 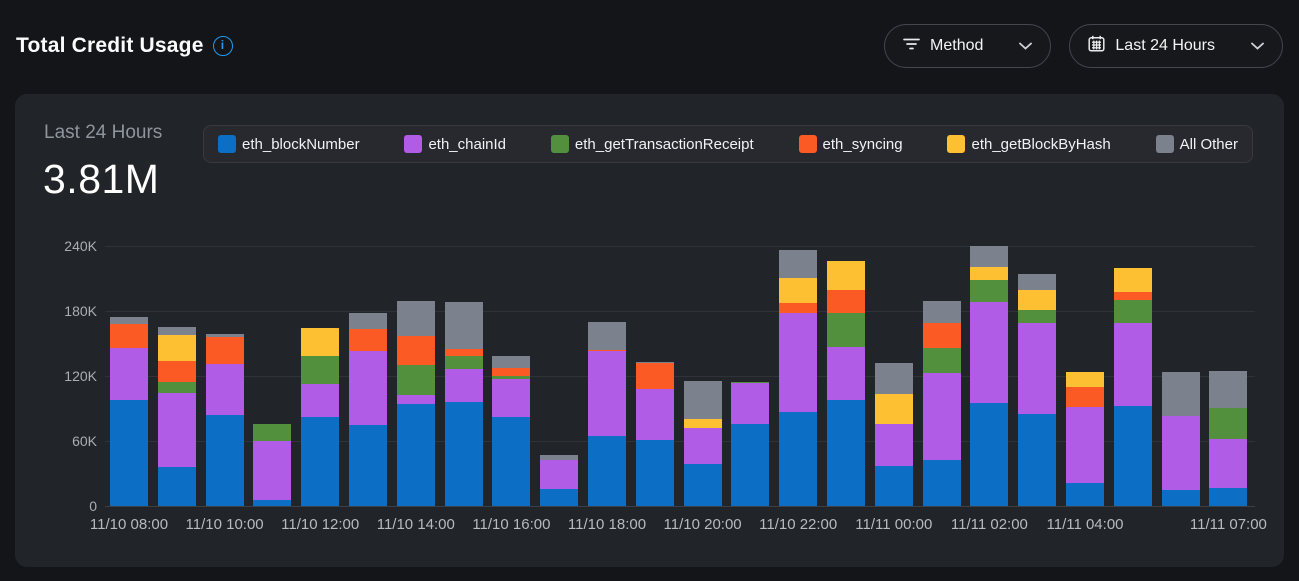 What do you see at coordinates (1176, 46) in the screenshot?
I see `time-range-dropdown: Last 24 Hours` at bounding box center [1176, 46].